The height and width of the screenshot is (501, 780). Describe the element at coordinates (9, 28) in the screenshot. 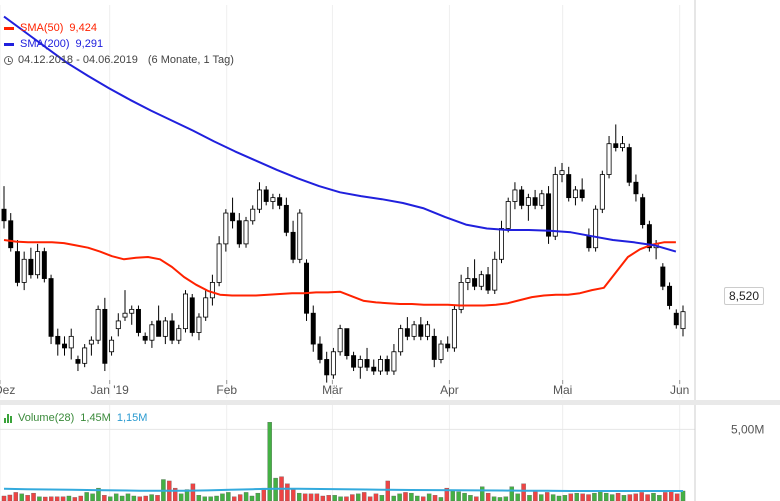

I see `sma50-swatch` at that location.